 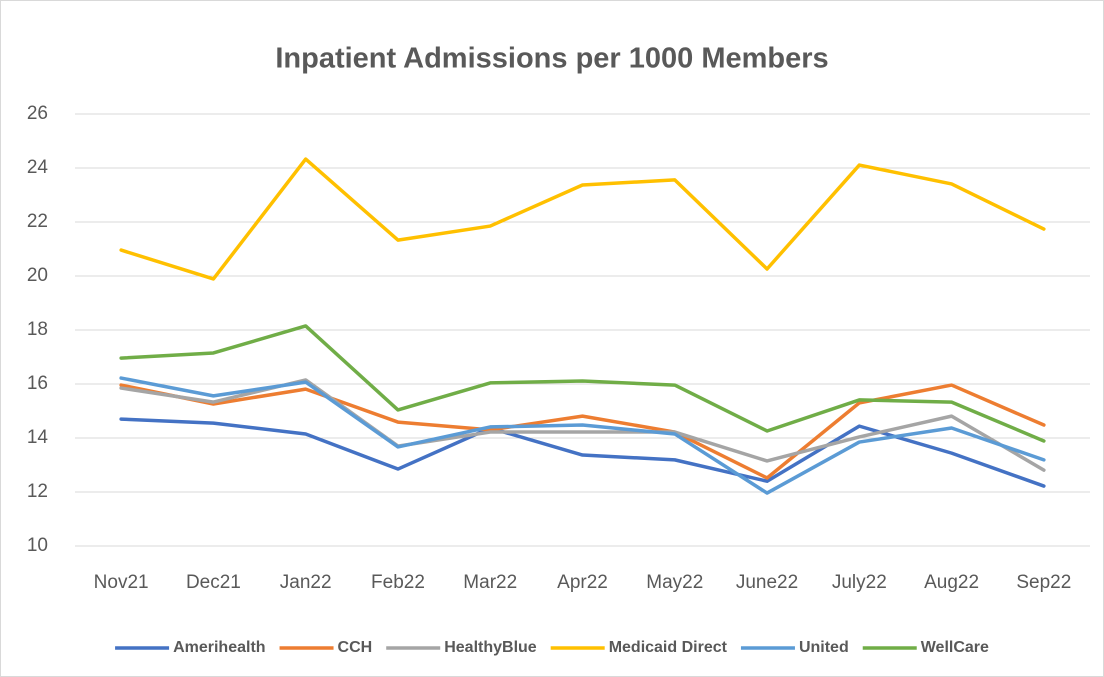 What do you see at coordinates (121, 582) in the screenshot?
I see `x-tick-label: Nov21` at bounding box center [121, 582].